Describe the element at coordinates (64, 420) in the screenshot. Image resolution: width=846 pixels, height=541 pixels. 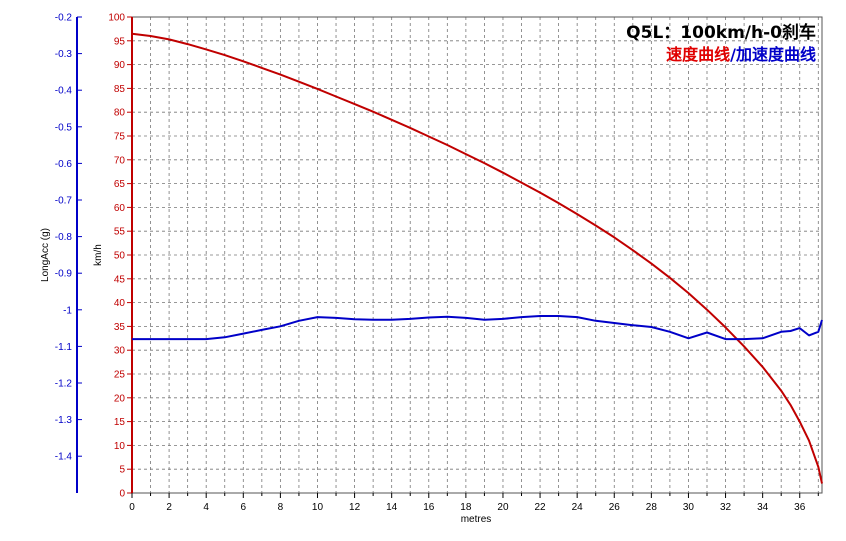
I see `acc-tick-label: -1.3` at that location.